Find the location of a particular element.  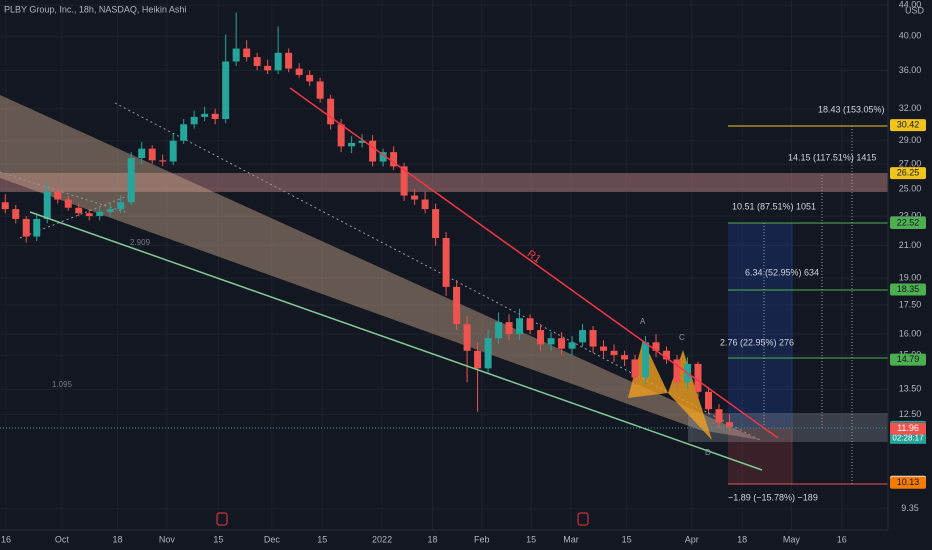

price-tag-label: 11.96 is located at coordinates (908, 428).